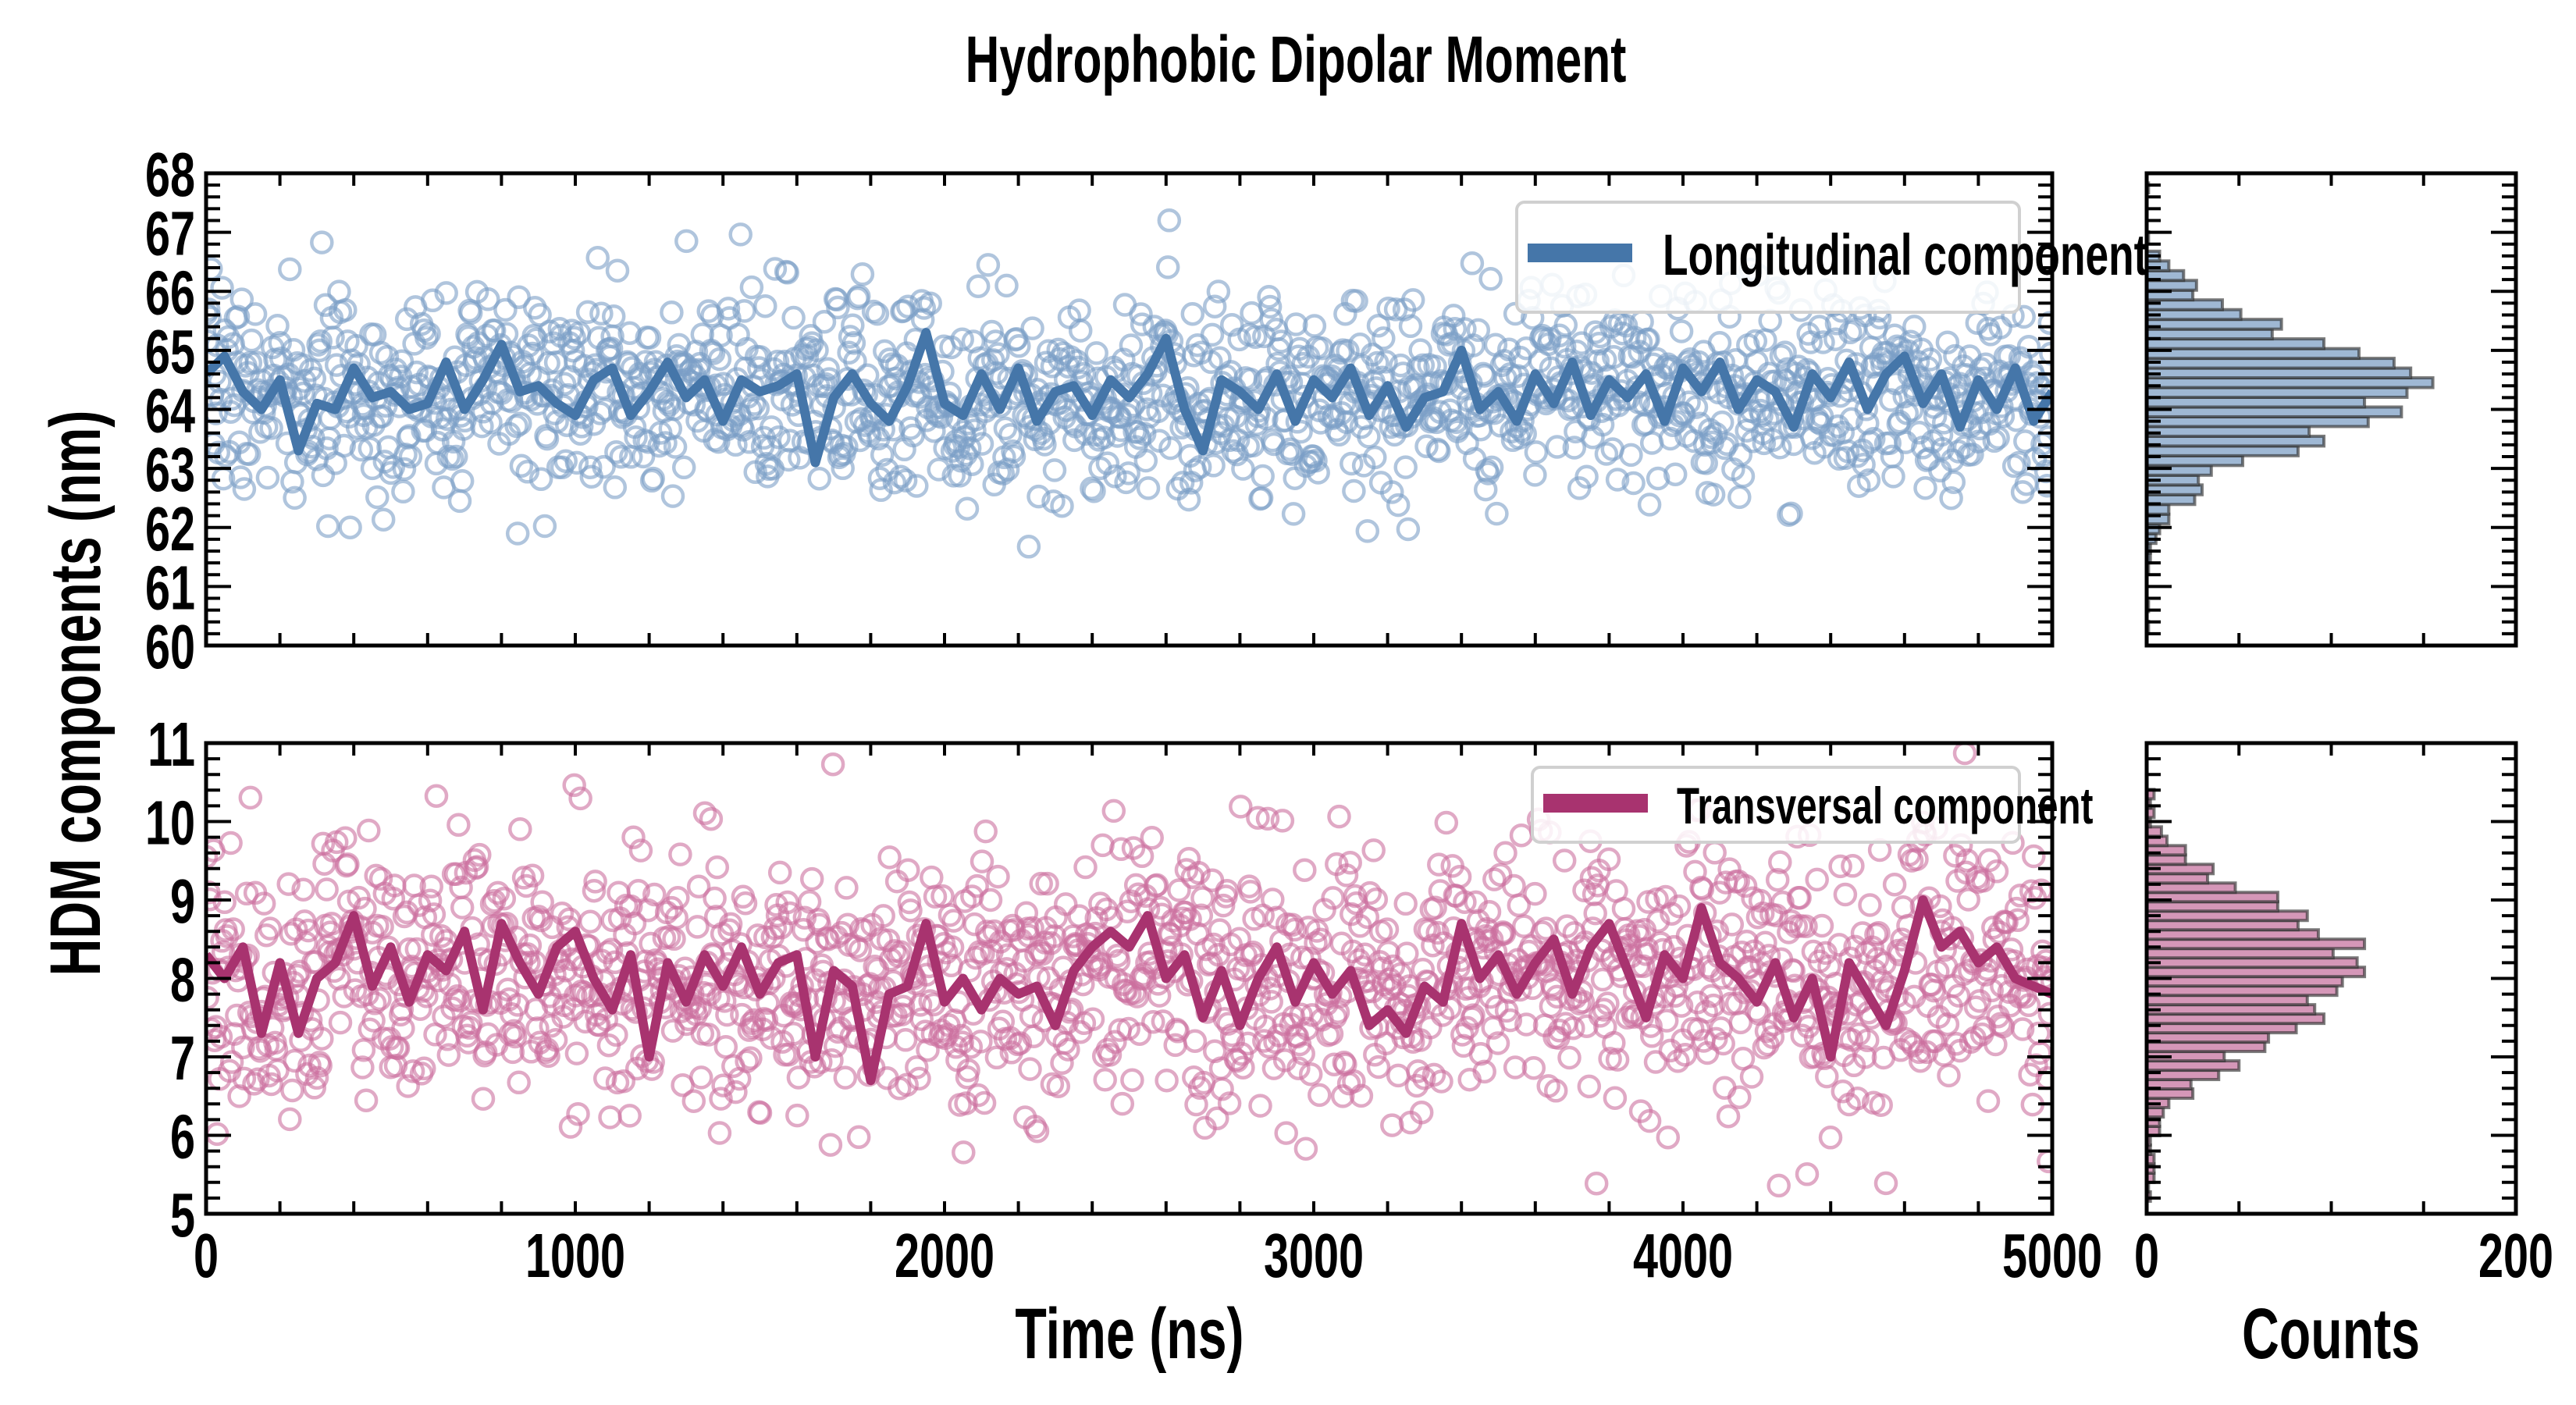  I want to click on hist-x-axis-label: Counts, so click(2331, 1333).